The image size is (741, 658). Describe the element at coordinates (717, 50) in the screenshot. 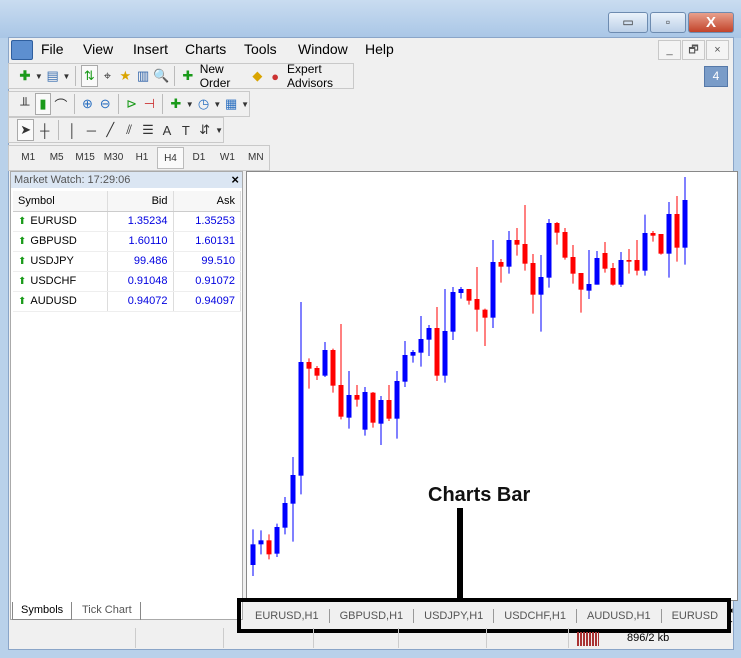

I see `mdi-close-button: ×` at that location.